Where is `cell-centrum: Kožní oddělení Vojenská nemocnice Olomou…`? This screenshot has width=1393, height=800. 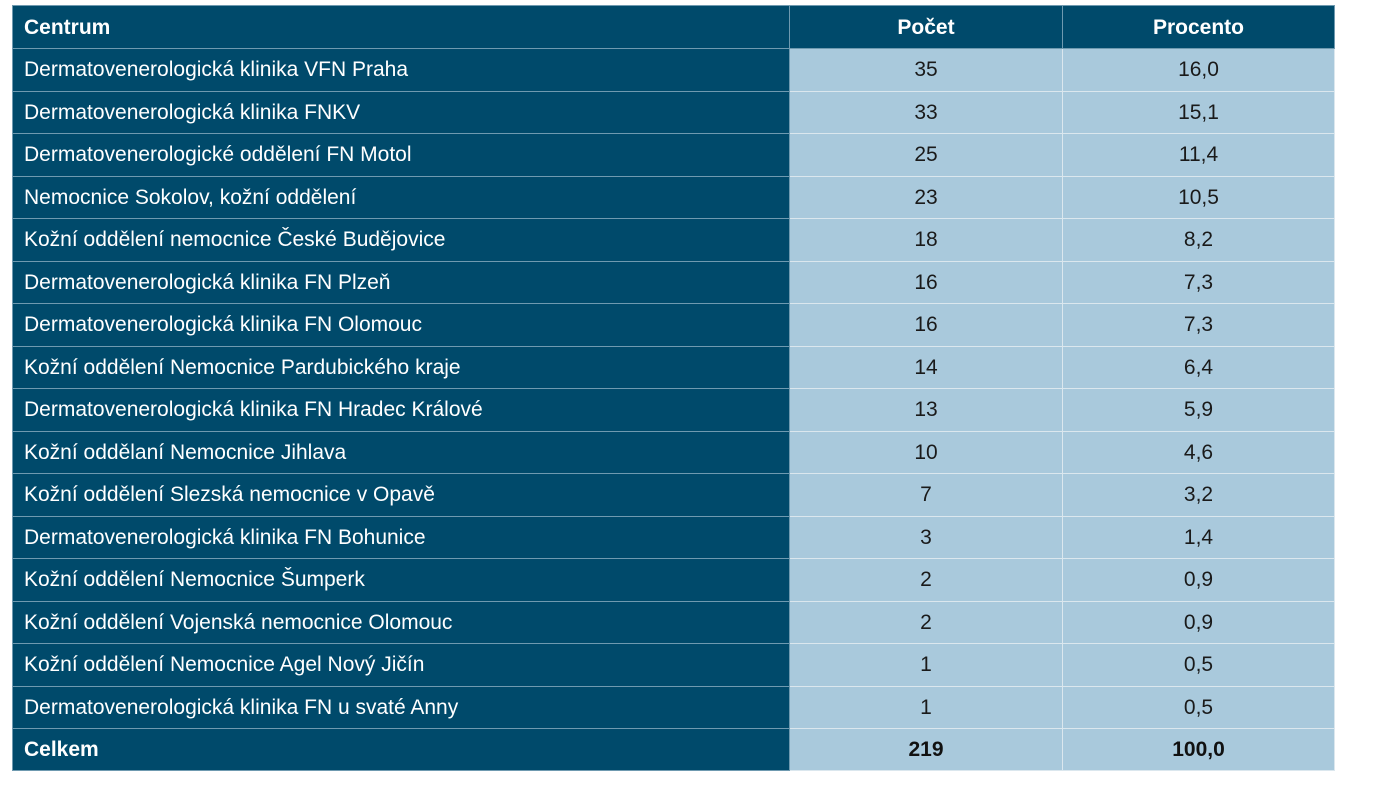 cell-centrum: Kožní oddělení Vojenská nemocnice Olomou… is located at coordinates (401, 622).